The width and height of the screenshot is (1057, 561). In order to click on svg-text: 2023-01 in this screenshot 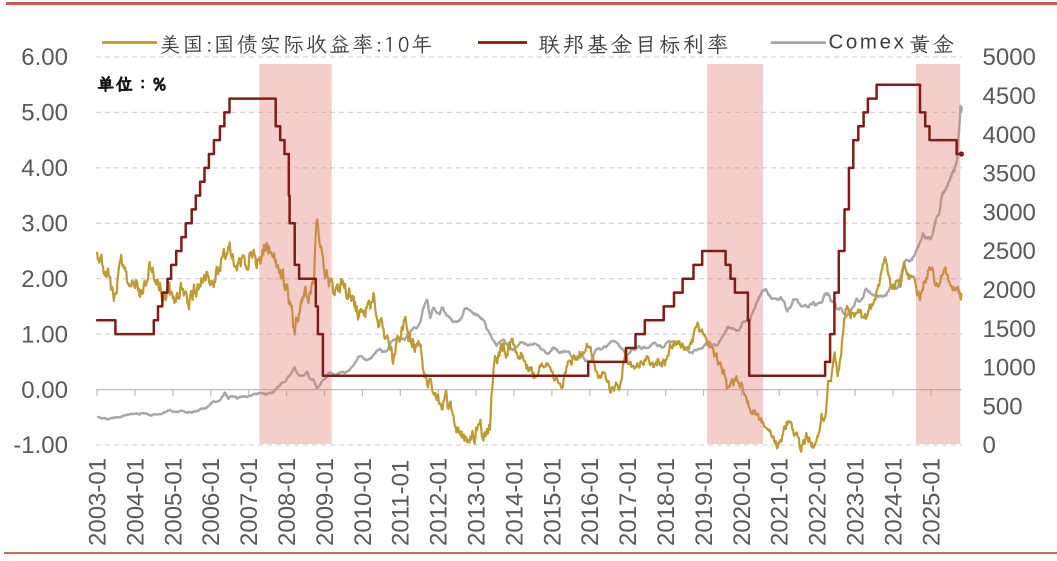, I will do `click(856, 502)`.